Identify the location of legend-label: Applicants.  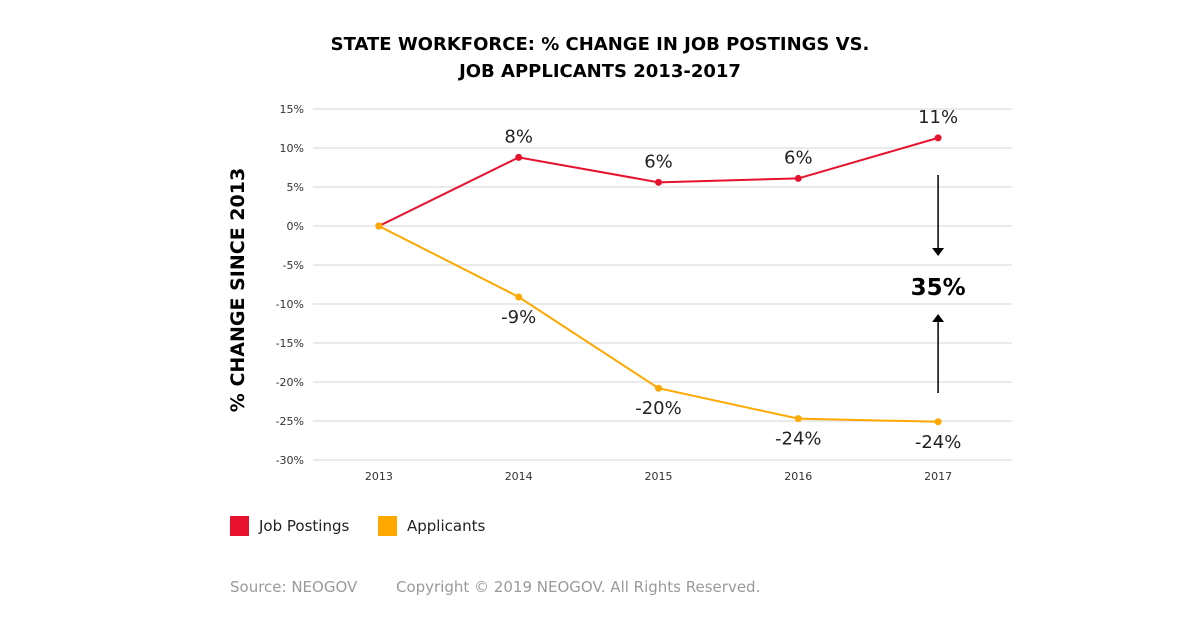
(446, 526).